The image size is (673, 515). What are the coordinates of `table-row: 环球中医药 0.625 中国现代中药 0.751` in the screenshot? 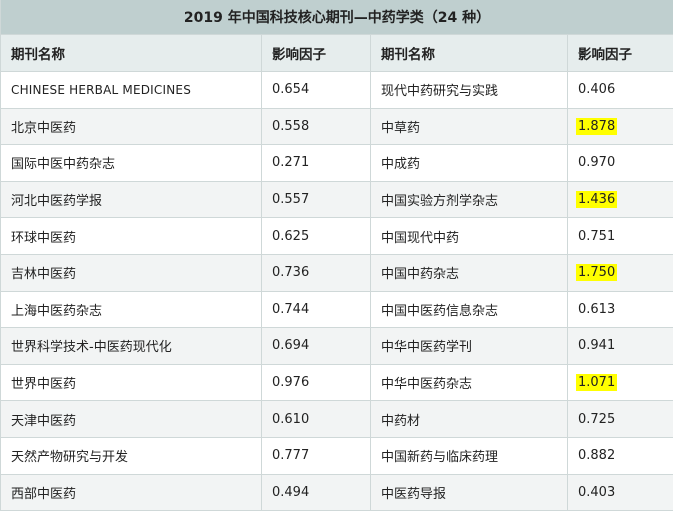 It's located at (336, 236).